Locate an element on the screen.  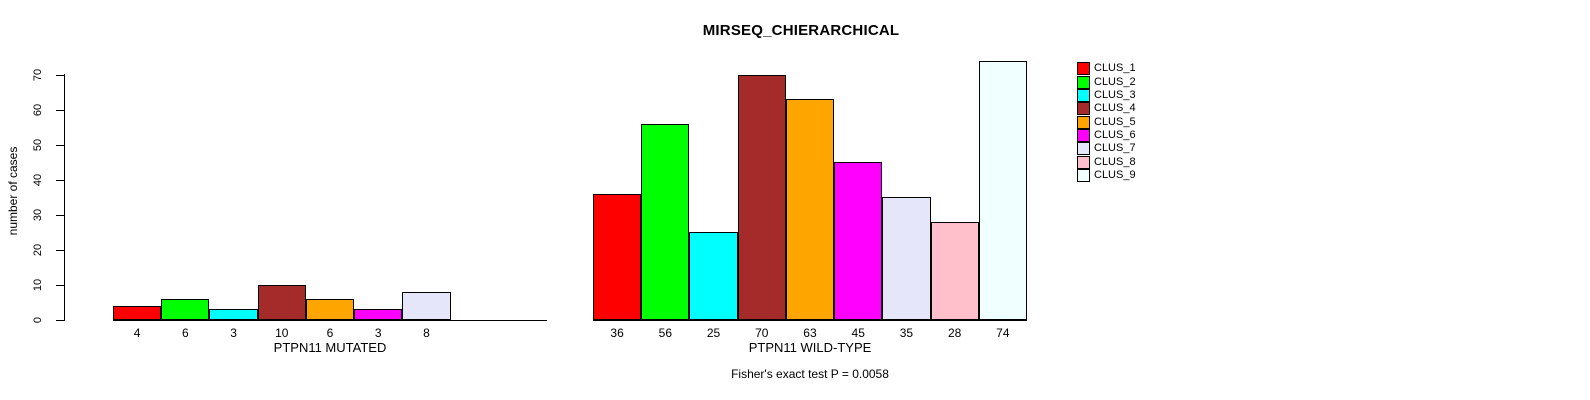
legend-label: CLUS_6 is located at coordinates (1115, 134).